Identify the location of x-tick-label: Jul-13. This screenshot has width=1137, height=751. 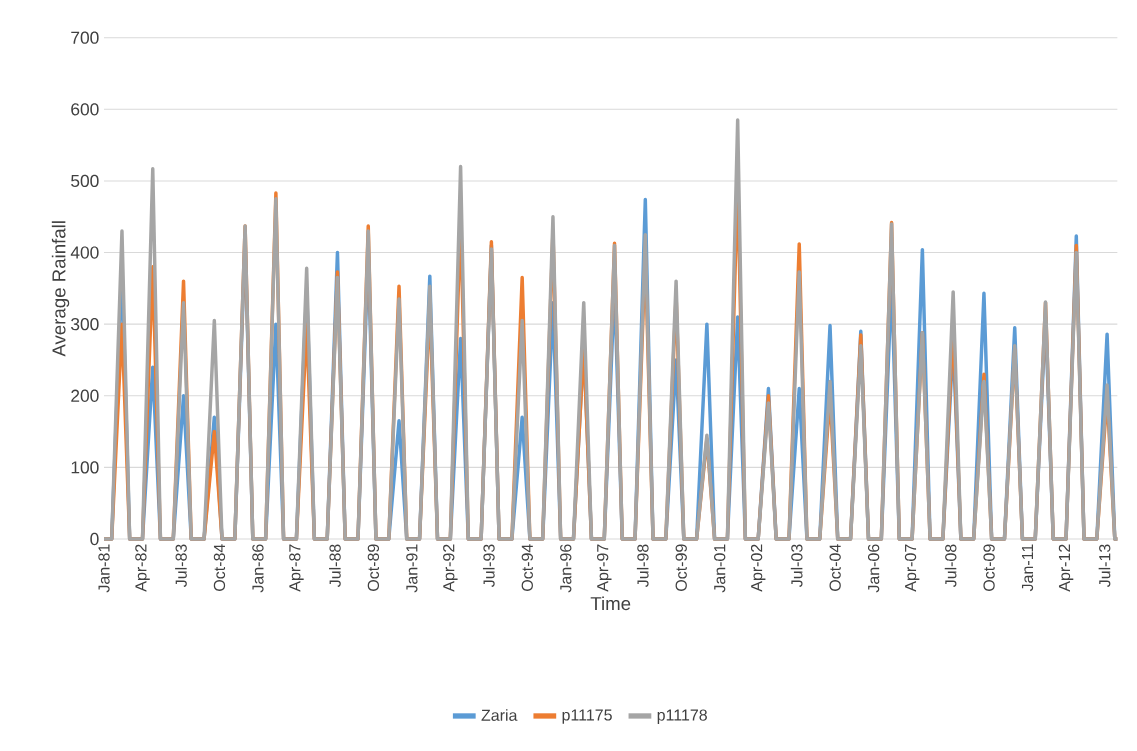
(1104, 566).